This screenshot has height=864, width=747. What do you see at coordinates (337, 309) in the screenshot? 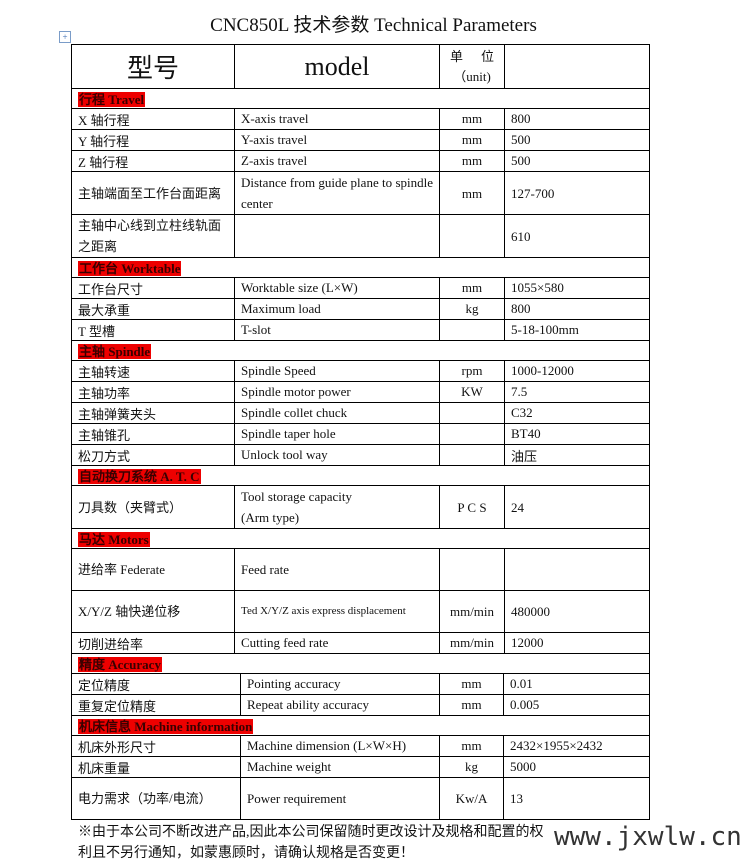
I see `param-name-en: Maximum load` at bounding box center [337, 309].